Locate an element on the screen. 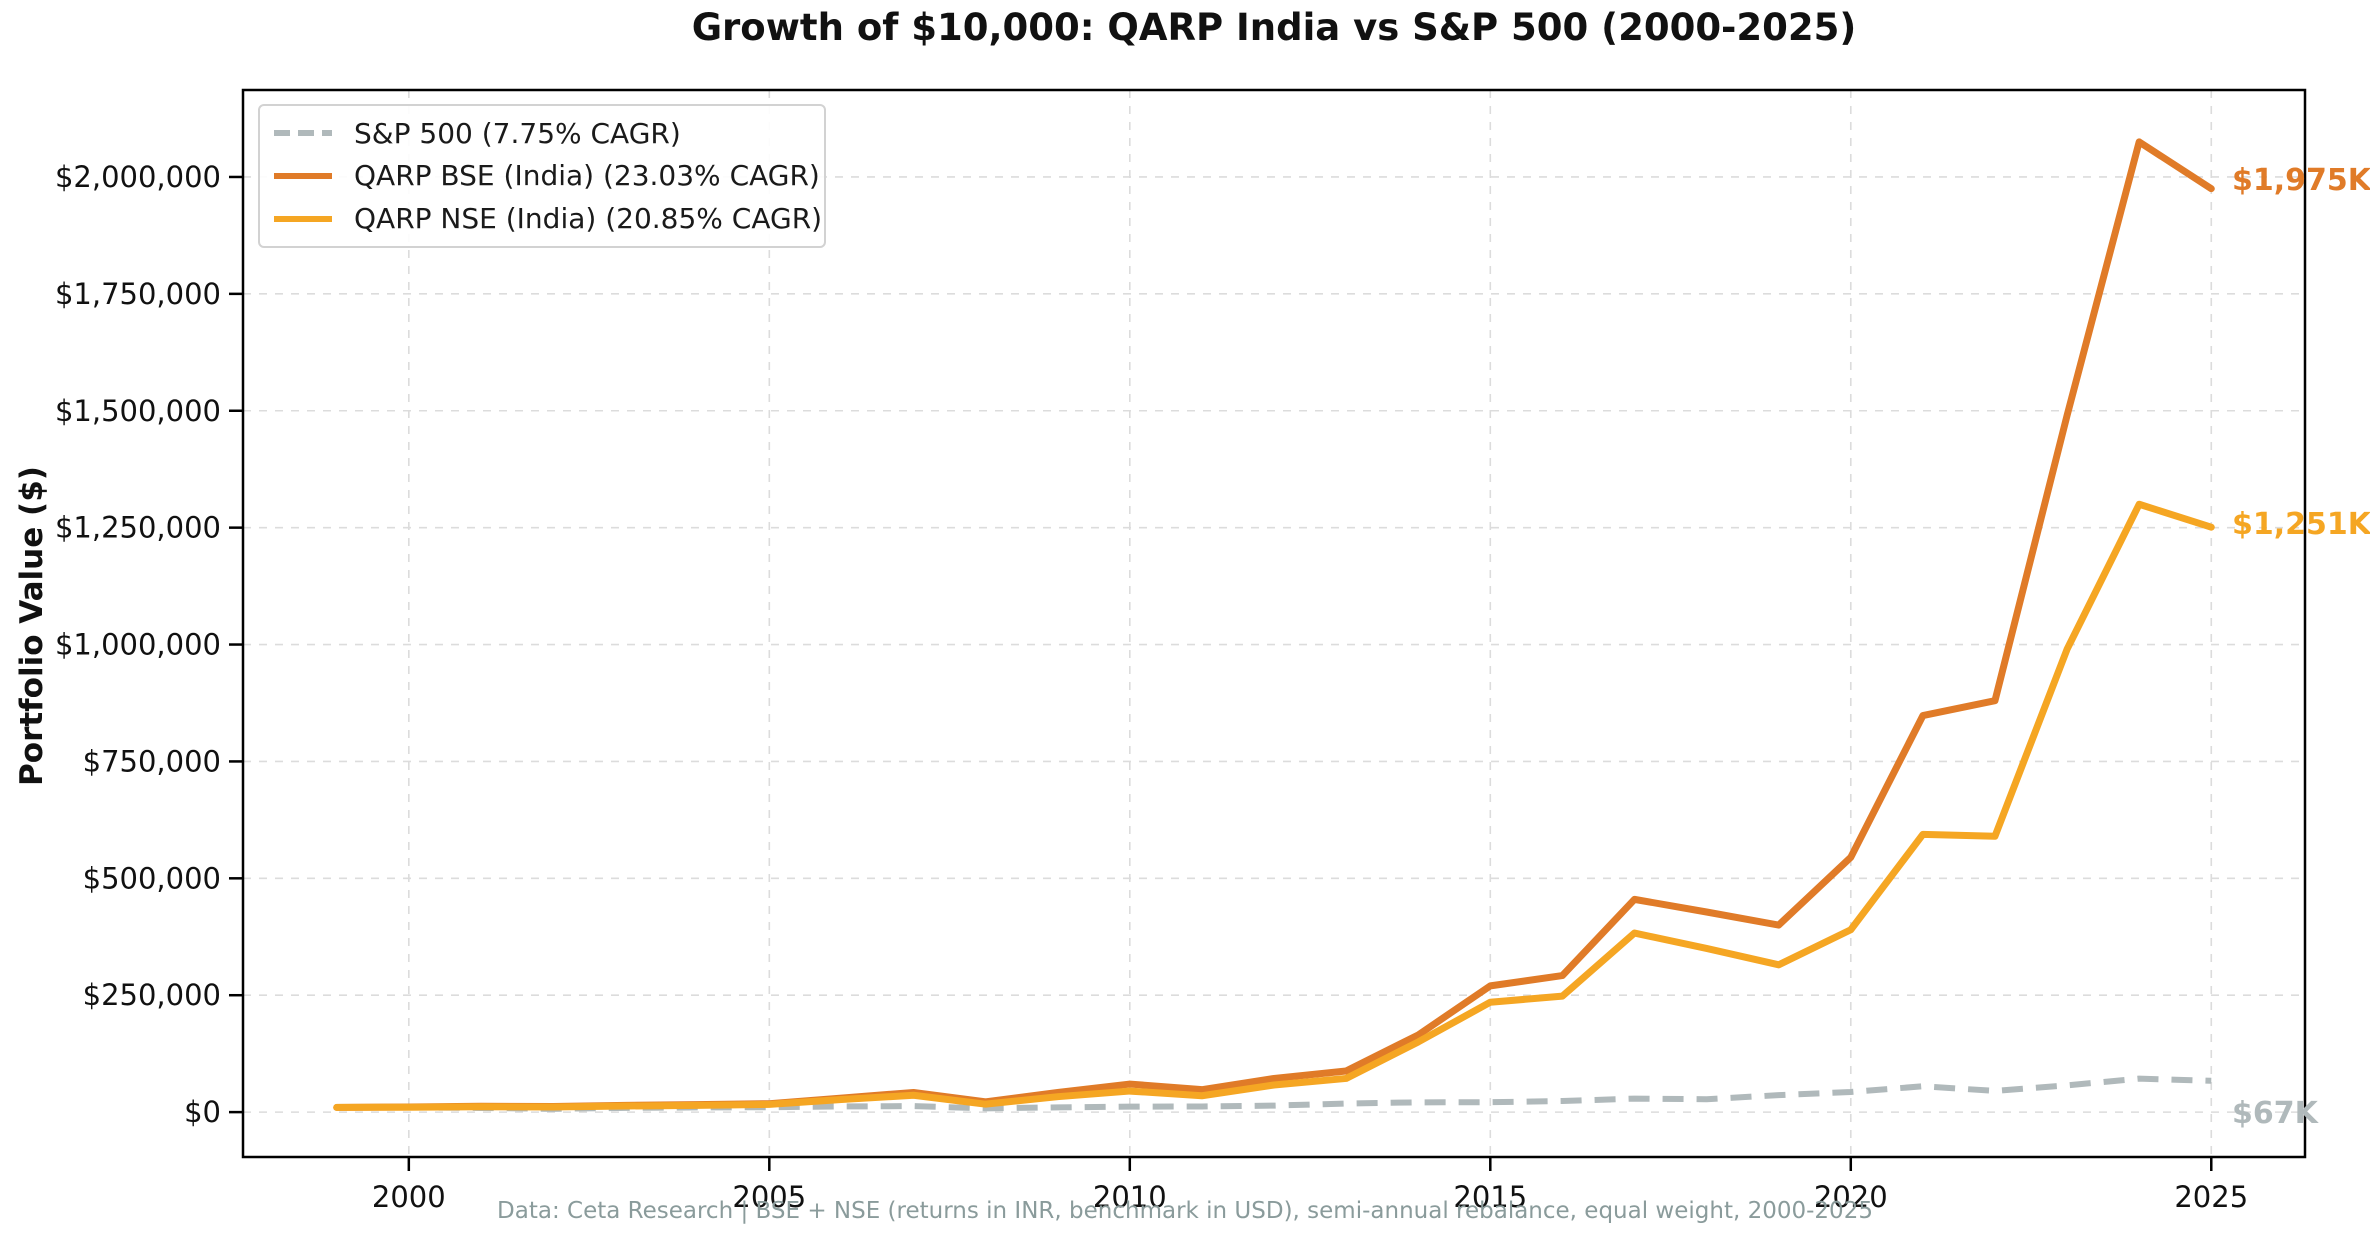 This screenshot has width=2370, height=1239. sp500-line-swatch-icon is located at coordinates (303, 133).